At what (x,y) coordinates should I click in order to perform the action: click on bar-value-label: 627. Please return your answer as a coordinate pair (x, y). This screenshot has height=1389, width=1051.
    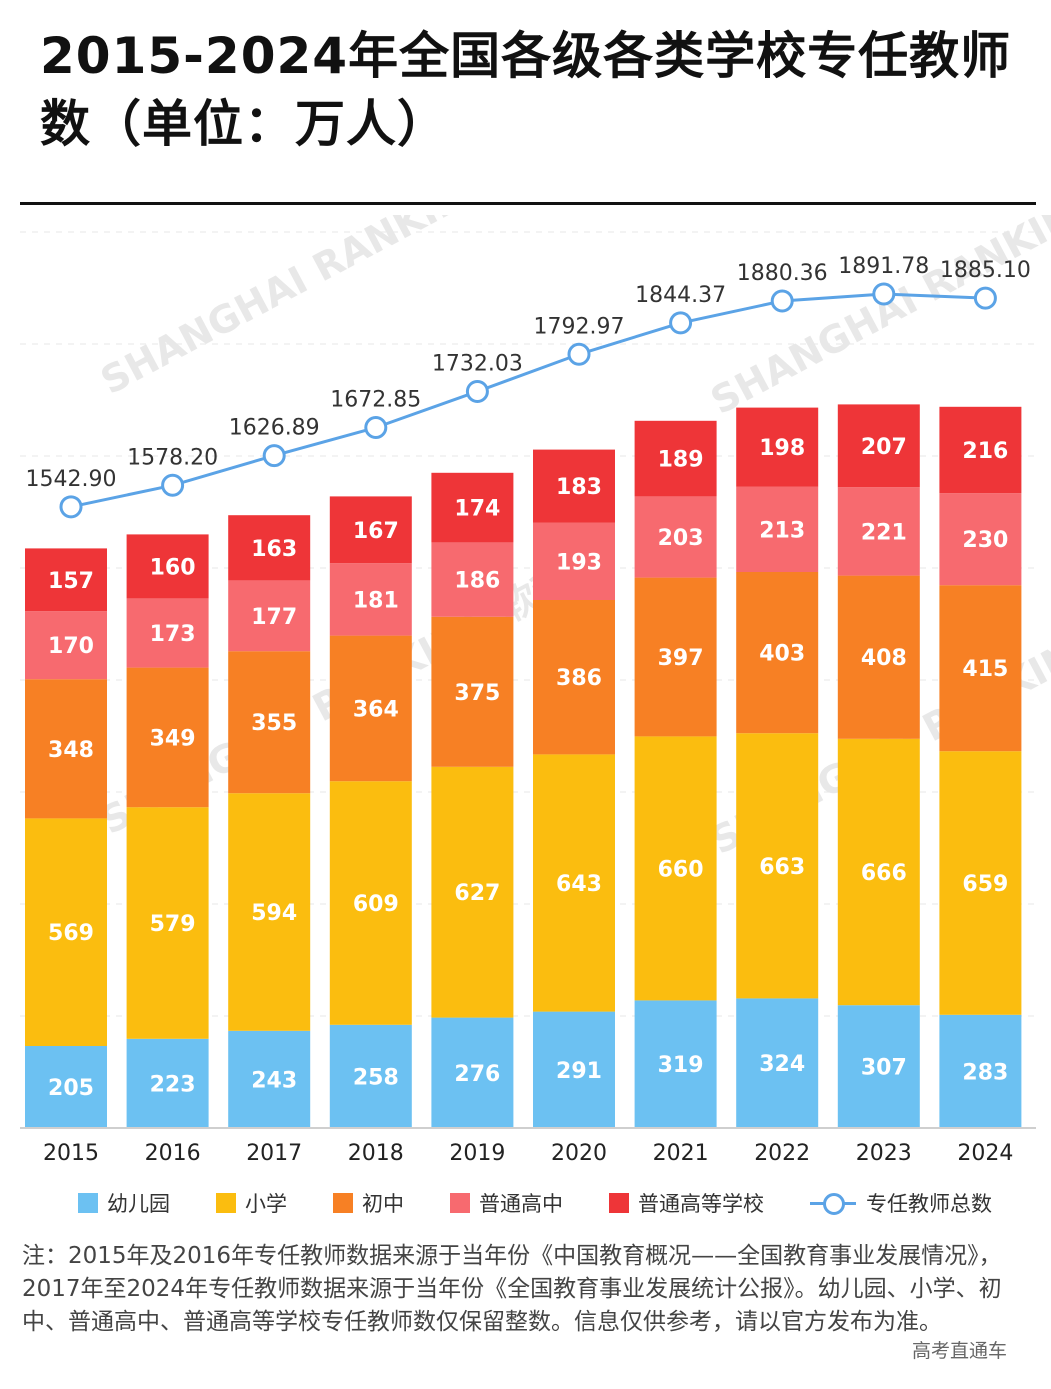
    Looking at the image, I should click on (477, 893).